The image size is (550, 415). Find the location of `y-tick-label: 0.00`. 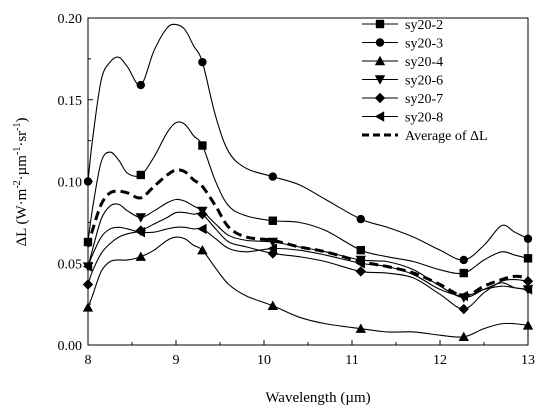

y-tick-label: 0.00 is located at coordinates (70, 346).